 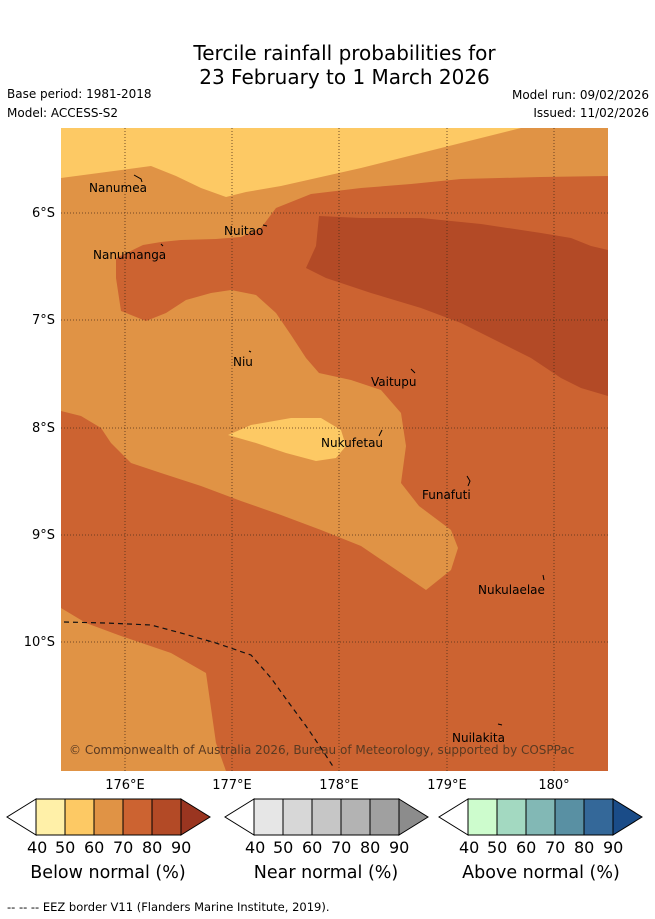 What do you see at coordinates (65, 847) in the screenshot?
I see `cb-below-tick-50: 50` at bounding box center [65, 847].